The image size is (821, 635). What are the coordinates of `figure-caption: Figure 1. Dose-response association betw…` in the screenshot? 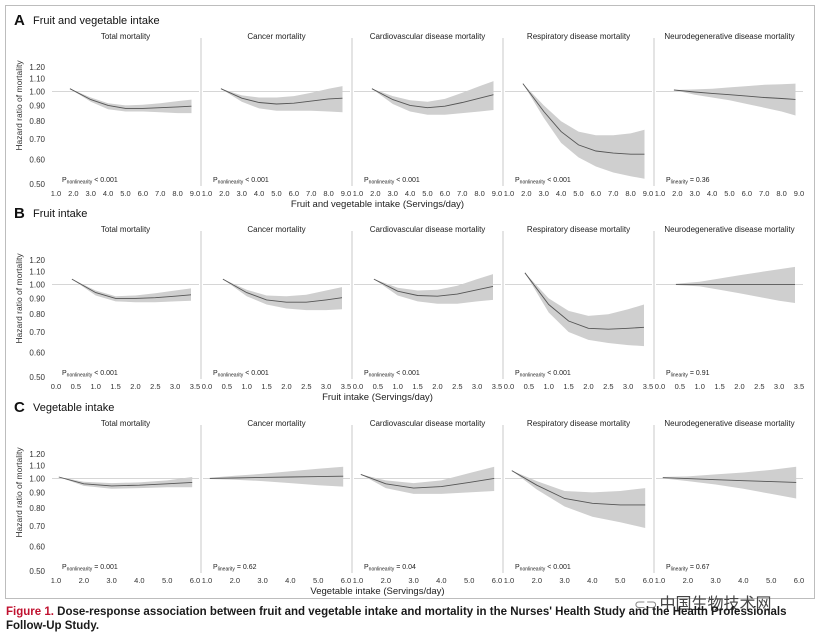 It's located at (408, 619).